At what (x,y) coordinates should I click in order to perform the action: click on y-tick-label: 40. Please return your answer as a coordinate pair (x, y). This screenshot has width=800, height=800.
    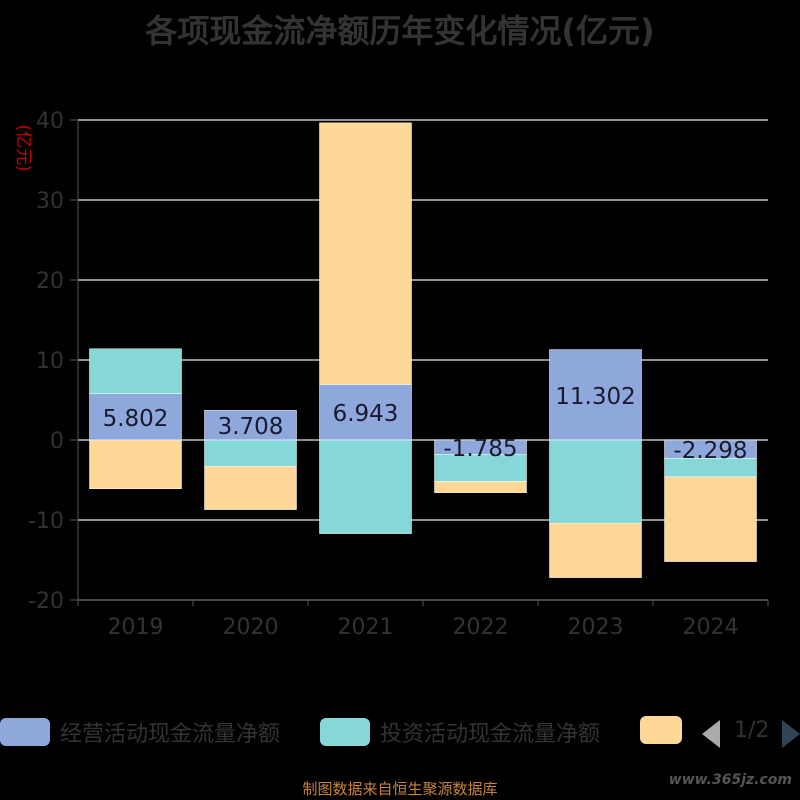
    Looking at the image, I should click on (50, 121).